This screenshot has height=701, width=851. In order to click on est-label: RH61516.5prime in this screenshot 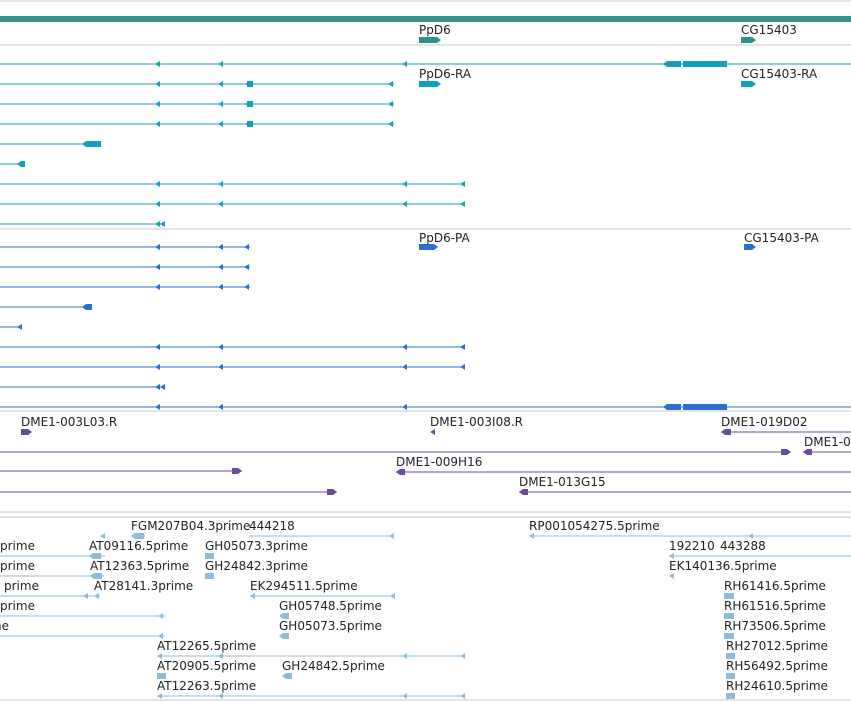, I will do `click(775, 606)`.